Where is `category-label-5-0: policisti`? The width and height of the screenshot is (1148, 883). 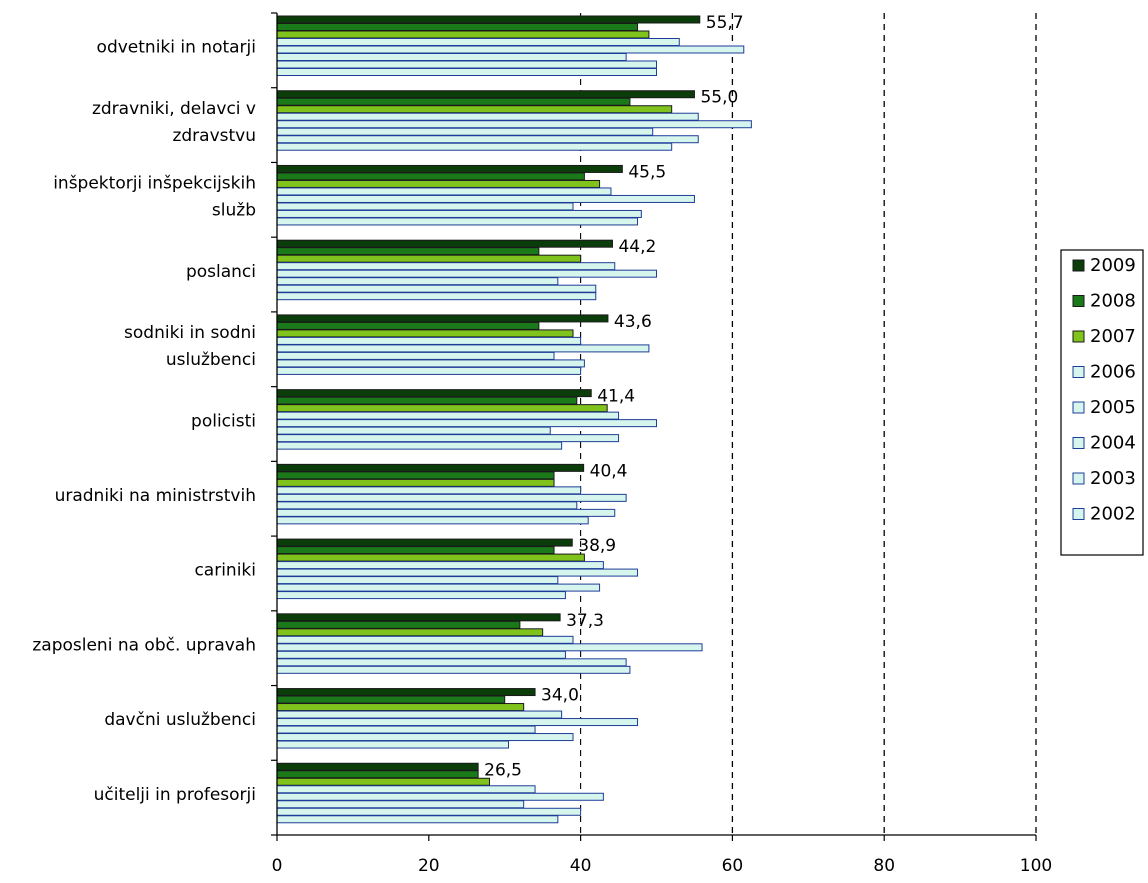 category-label-5-0: policisti is located at coordinates (223, 421).